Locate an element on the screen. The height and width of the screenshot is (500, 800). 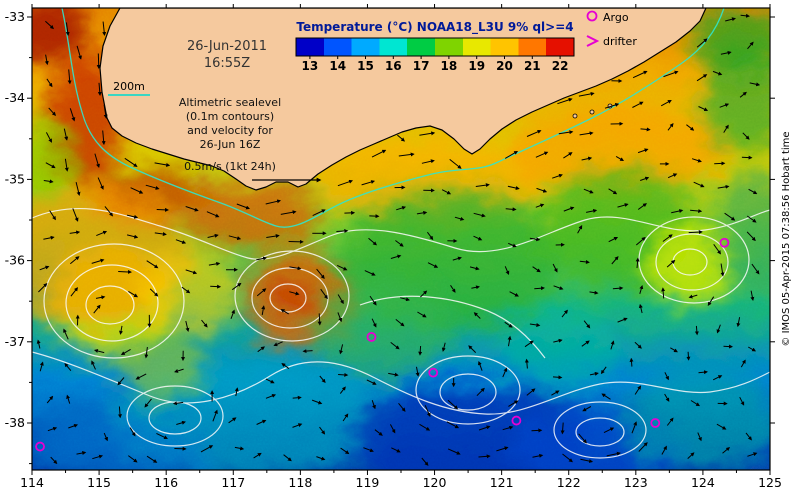
colorbar-ticks: 13 14 15 16 17 18 19 20 21 22 is located at coordinates (435, 64).